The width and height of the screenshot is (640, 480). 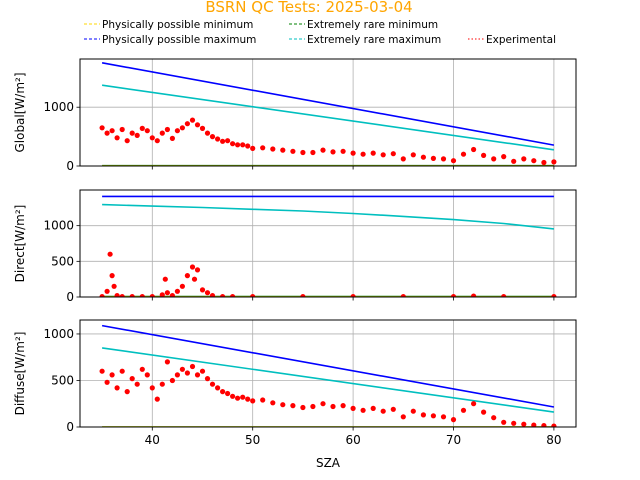 What do you see at coordinates (308, 8) in the screenshot?
I see `chart-title: BSRN QC Tests: 2025-03-04` at bounding box center [308, 8].